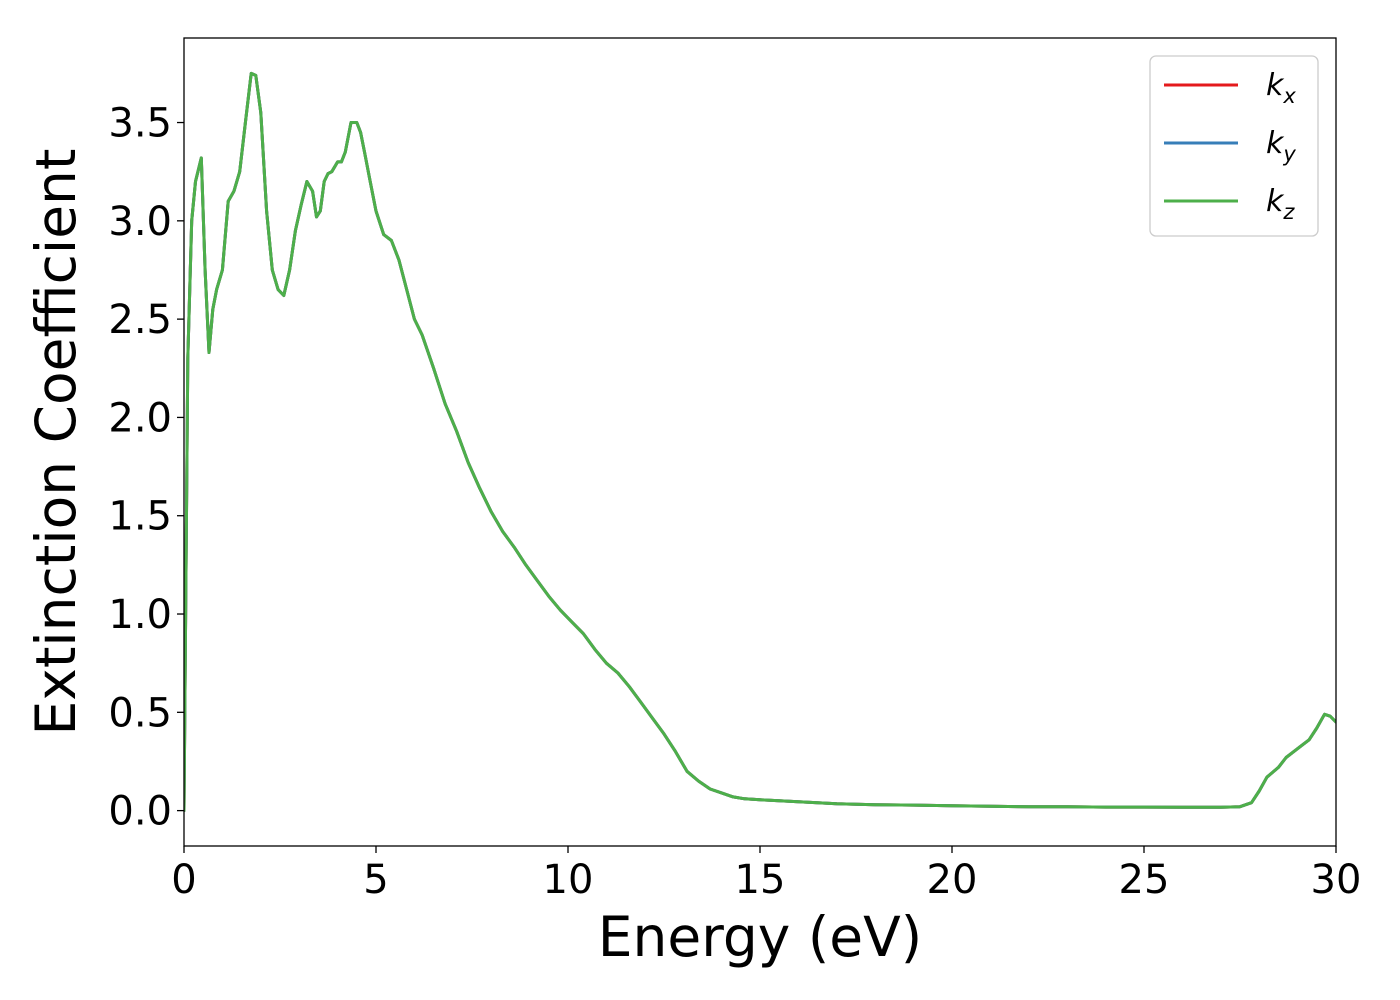 This screenshot has width=1400, height=1000. What do you see at coordinates (140, 812) in the screenshot?
I see `y-tick-label: 0.0` at bounding box center [140, 812].